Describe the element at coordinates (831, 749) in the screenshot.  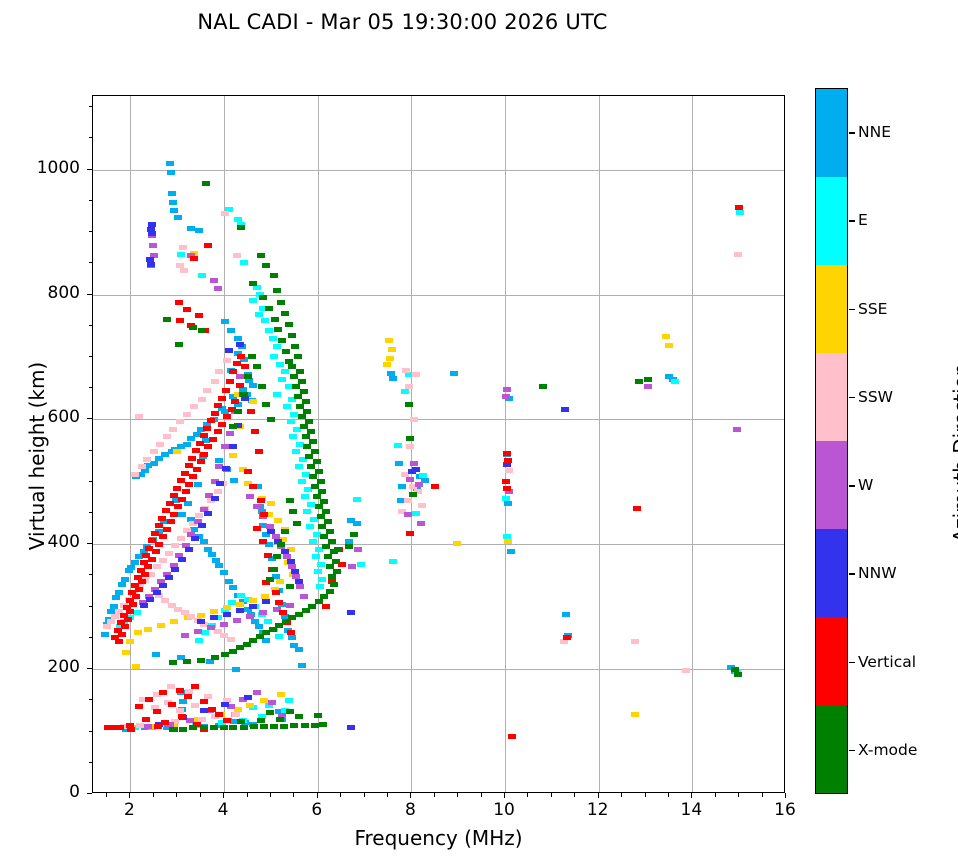
I see `colorbar-segment-x-mode` at that location.